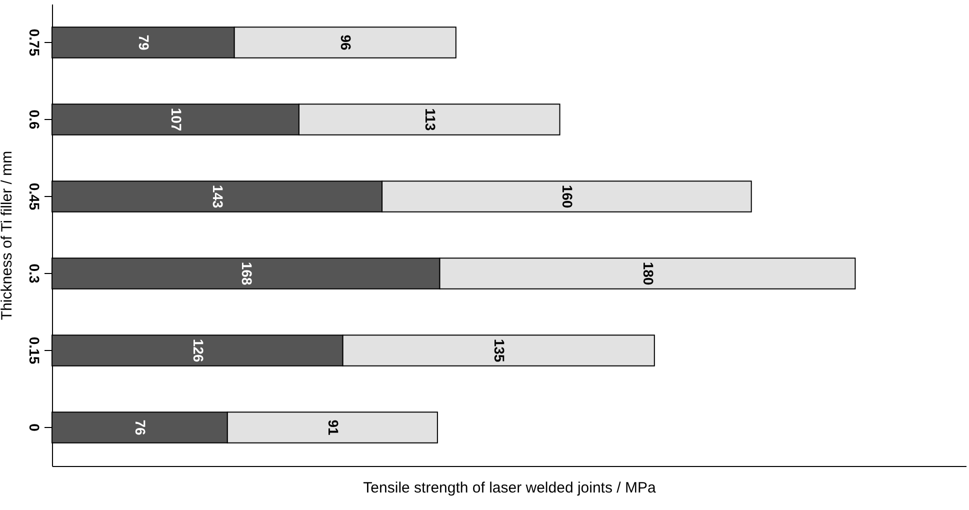 The image size is (969, 510). What do you see at coordinates (144, 42) in the screenshot?
I see `data-label: 79` at bounding box center [144, 42].